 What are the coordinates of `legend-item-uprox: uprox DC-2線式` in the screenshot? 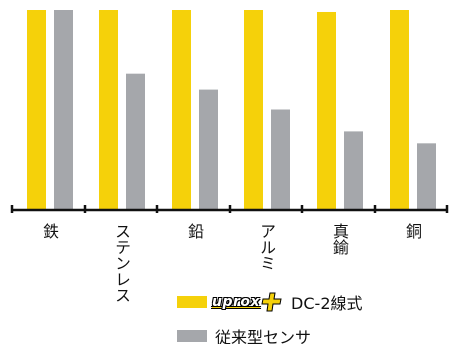 It's located at (270, 302).